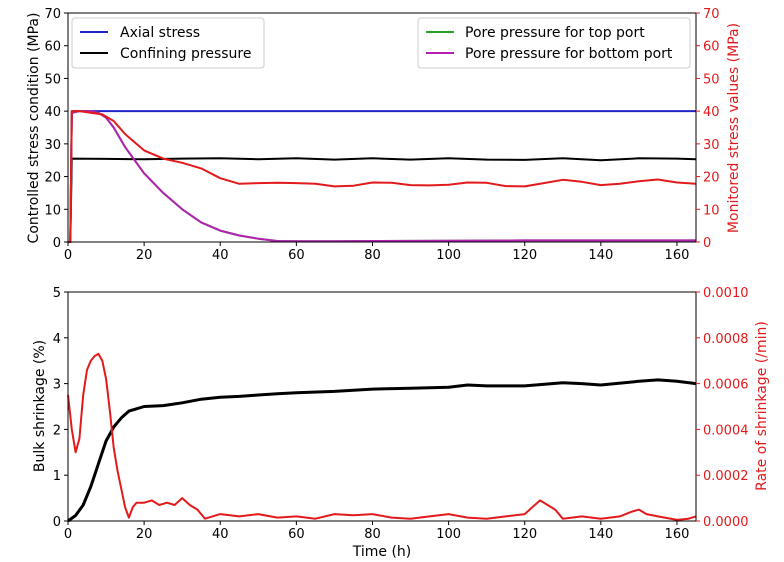 The height and width of the screenshot is (562, 784). Describe the element at coordinates (57, 430) in the screenshot. I see `y-tick-label: 2` at that location.